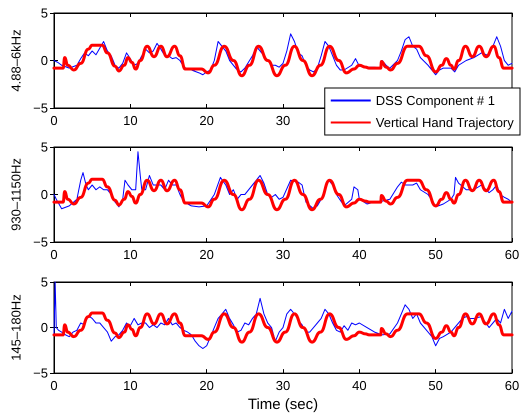 This screenshot has width=526, height=417. What do you see at coordinates (445, 122) in the screenshot?
I see `legend-label: Vertical Hand Trajectory` at bounding box center [445, 122].